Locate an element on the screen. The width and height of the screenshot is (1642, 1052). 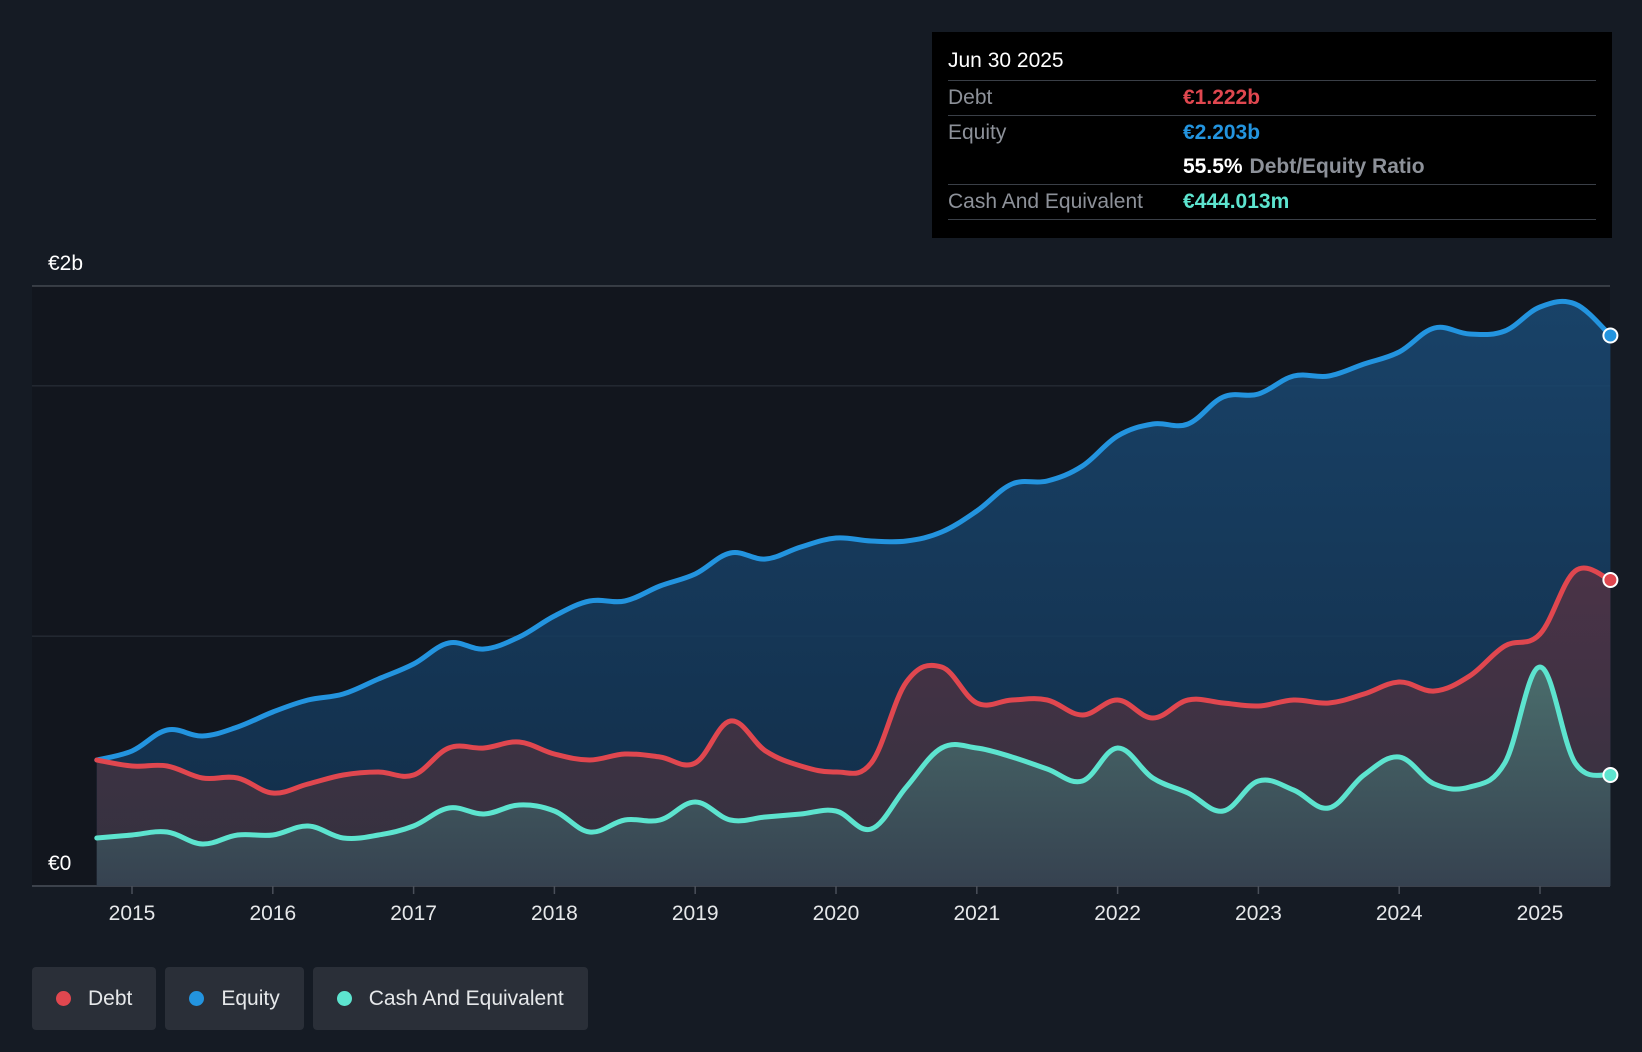
tooltip-ratio-row: 55.5% Debt/Equity Ratio is located at coordinates (1272, 167).